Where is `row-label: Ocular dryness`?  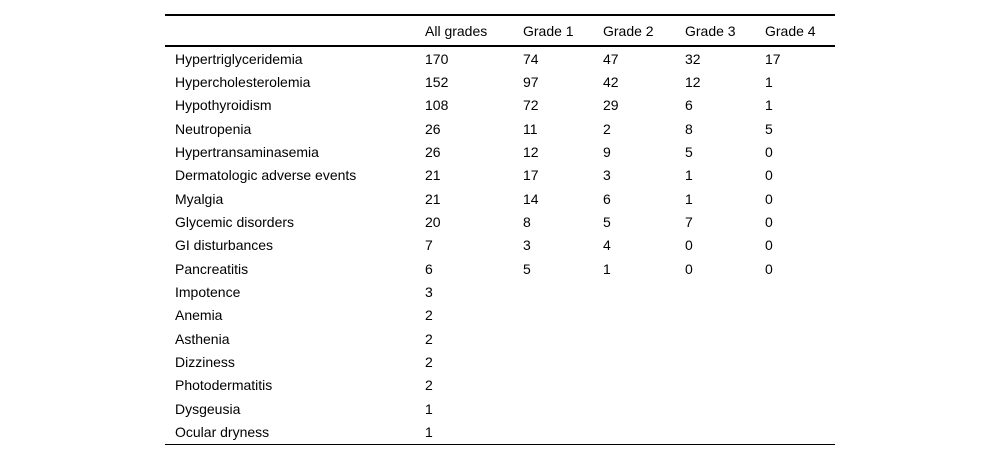
row-label: Ocular dryness is located at coordinates (222, 432).